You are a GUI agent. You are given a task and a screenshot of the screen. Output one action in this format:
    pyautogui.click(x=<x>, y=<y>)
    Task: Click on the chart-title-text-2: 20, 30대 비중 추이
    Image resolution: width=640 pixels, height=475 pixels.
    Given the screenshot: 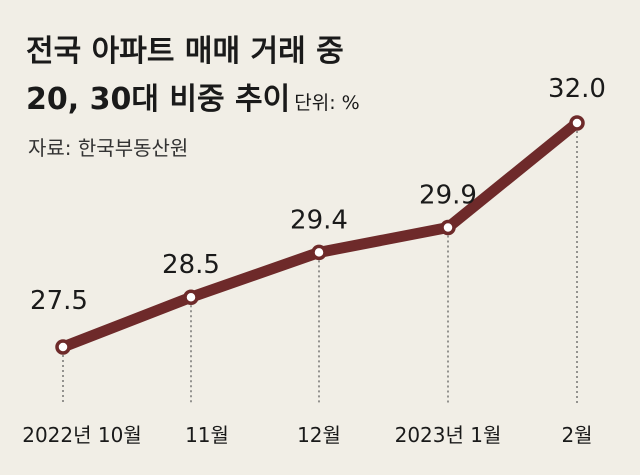 What is the action you would take?
    pyautogui.click(x=158, y=99)
    